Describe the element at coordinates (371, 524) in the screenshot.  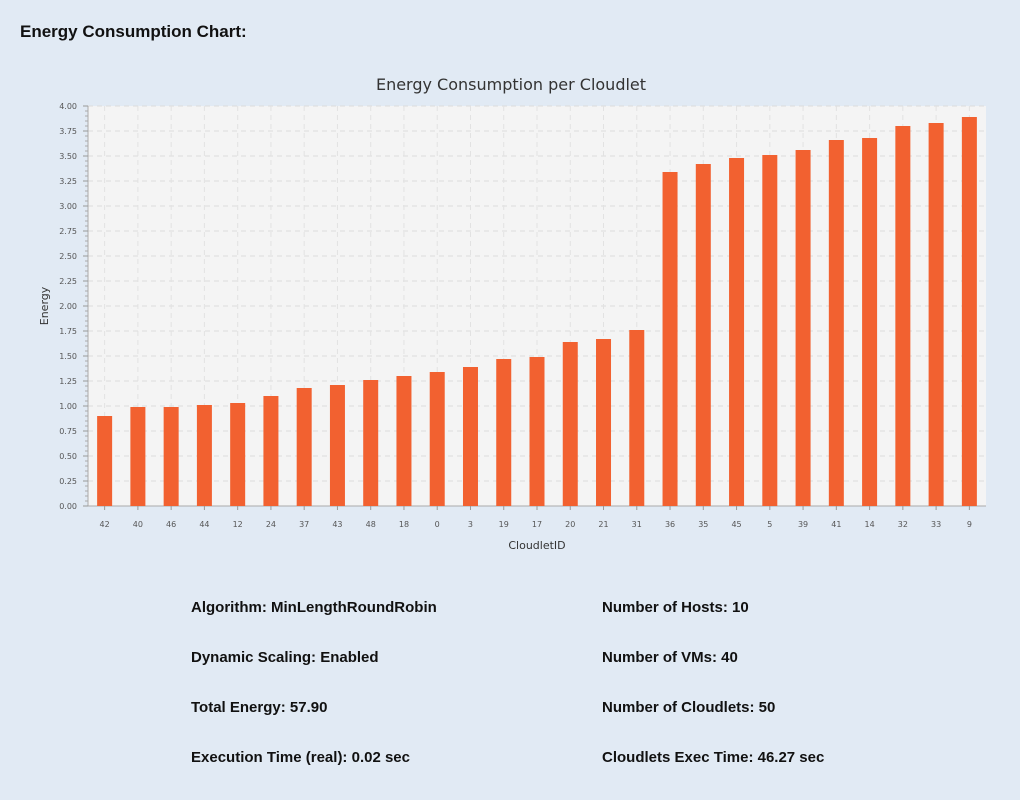
I see `x-tick-label: 48` at that location.